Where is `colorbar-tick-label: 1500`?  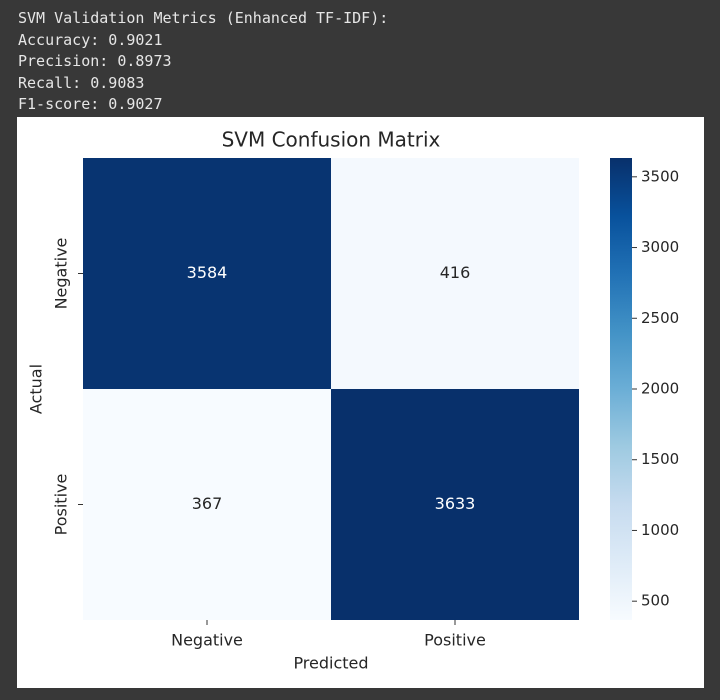
colorbar-tick-label: 1500 is located at coordinates (660, 459).